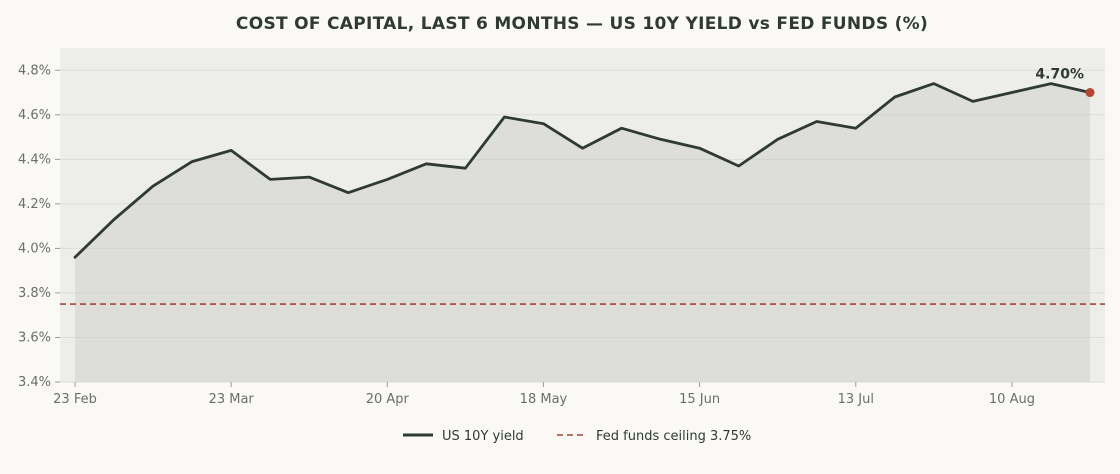 The height and width of the screenshot is (474, 1120). I want to click on y-tick-label: 4.6%, so click(34, 115).